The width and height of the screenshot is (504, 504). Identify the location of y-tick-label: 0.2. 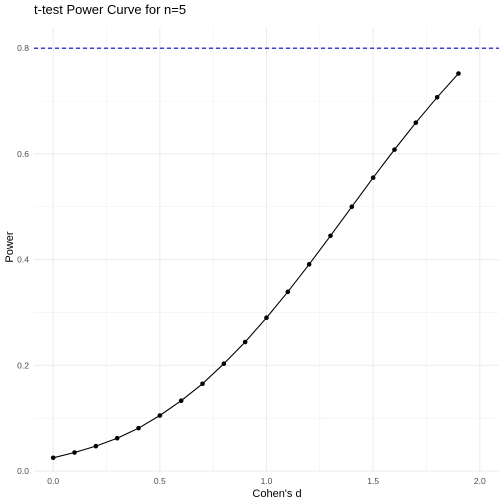
(23, 365).